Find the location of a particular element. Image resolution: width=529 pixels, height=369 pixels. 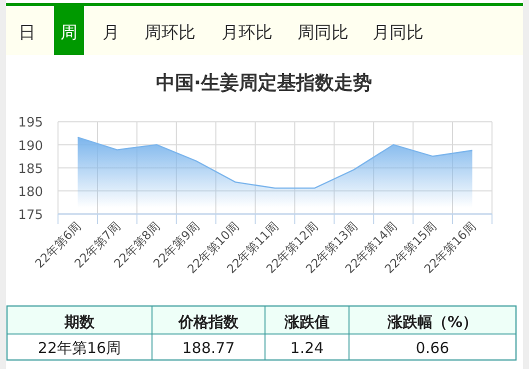

y-tick-label: 195 is located at coordinates (30, 123).